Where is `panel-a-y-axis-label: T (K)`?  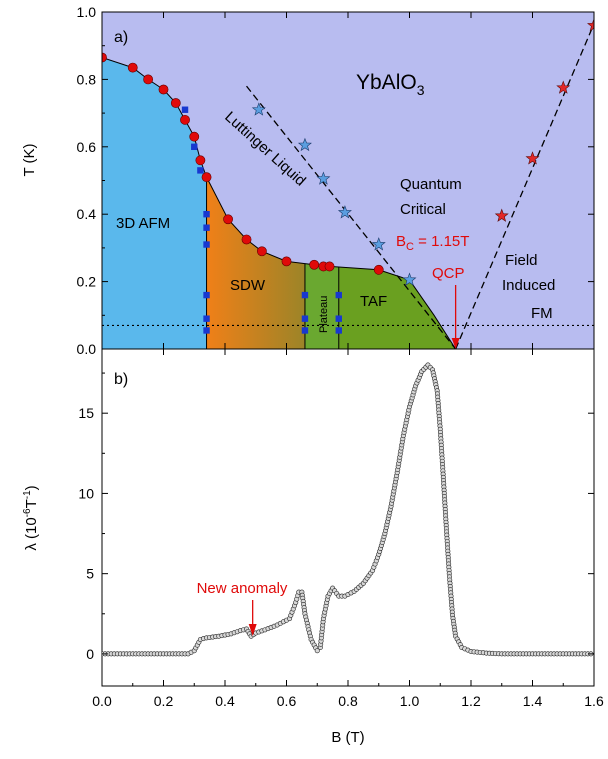
panel-a-y-axis-label: T (K) is located at coordinates (29, 159).